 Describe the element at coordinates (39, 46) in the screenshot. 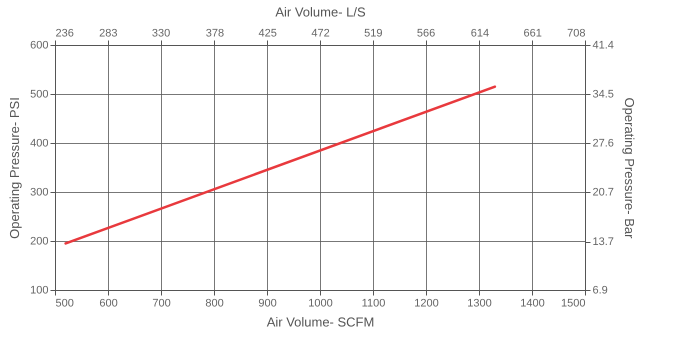

I see `y-tick-label: 600` at that location.